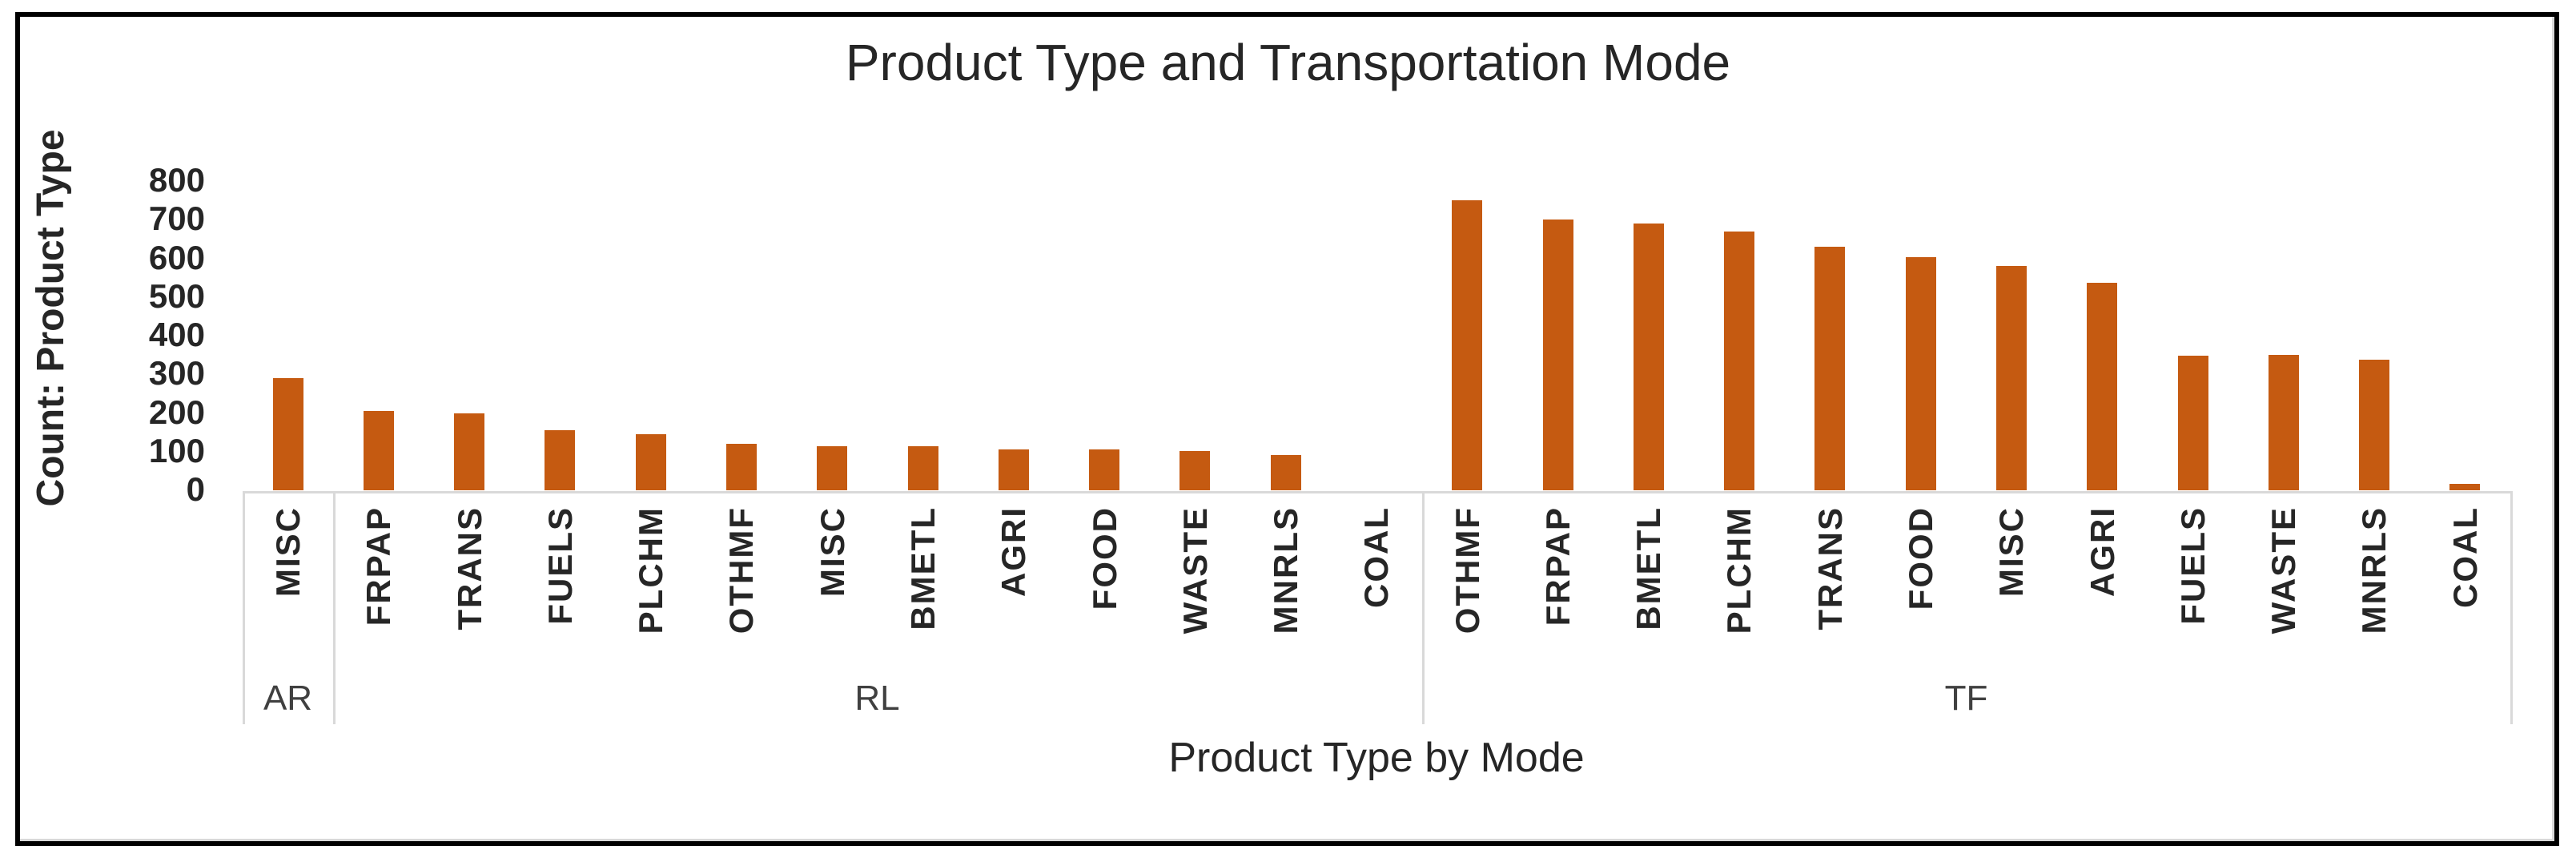 Image resolution: width=2576 pixels, height=862 pixels. I want to click on bar-rl-frpap, so click(379, 450).